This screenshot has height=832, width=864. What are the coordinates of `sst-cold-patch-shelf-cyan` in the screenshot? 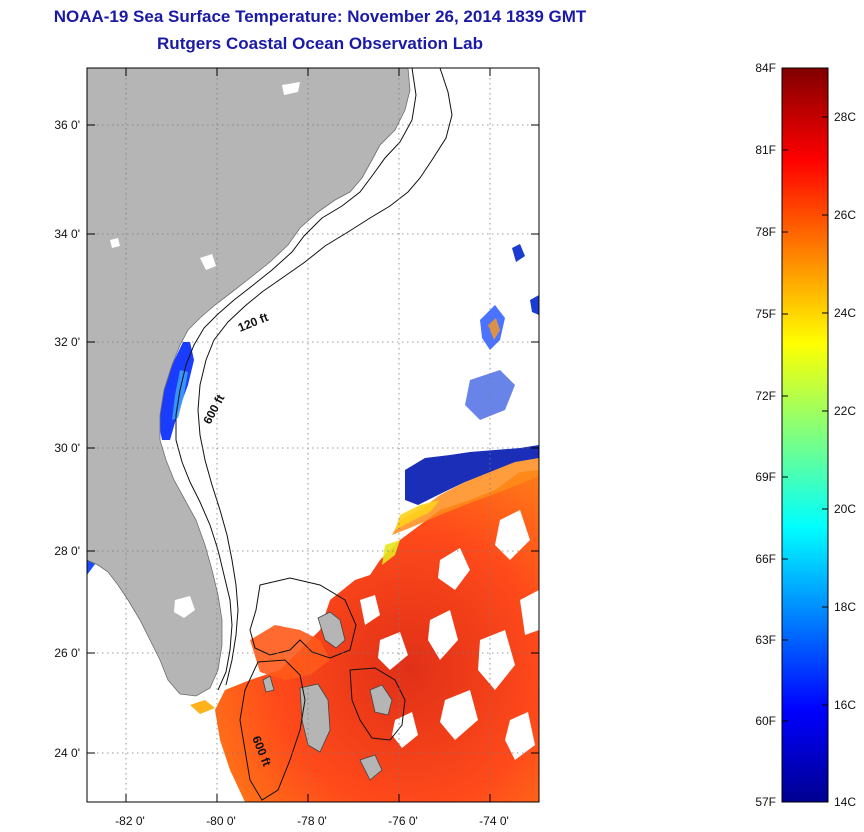 It's located at (180, 395).